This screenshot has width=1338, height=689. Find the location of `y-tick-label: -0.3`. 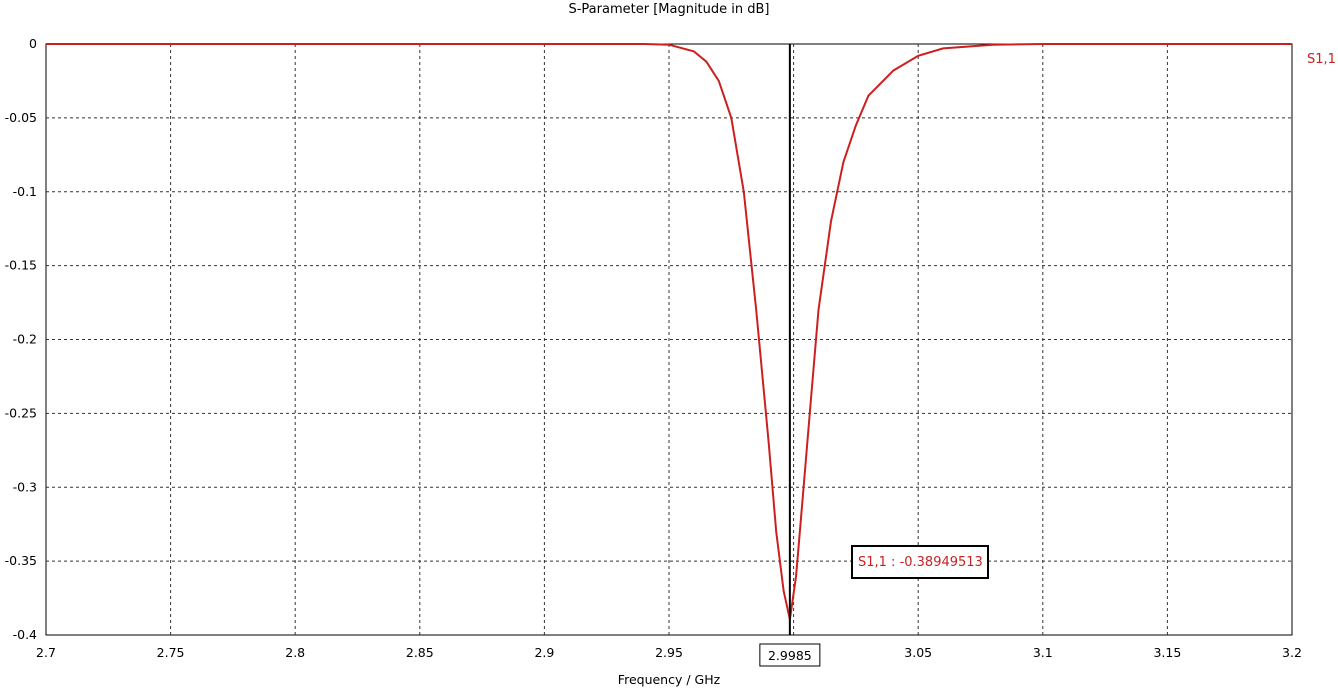

y-tick-label: -0.3 is located at coordinates (25, 486).